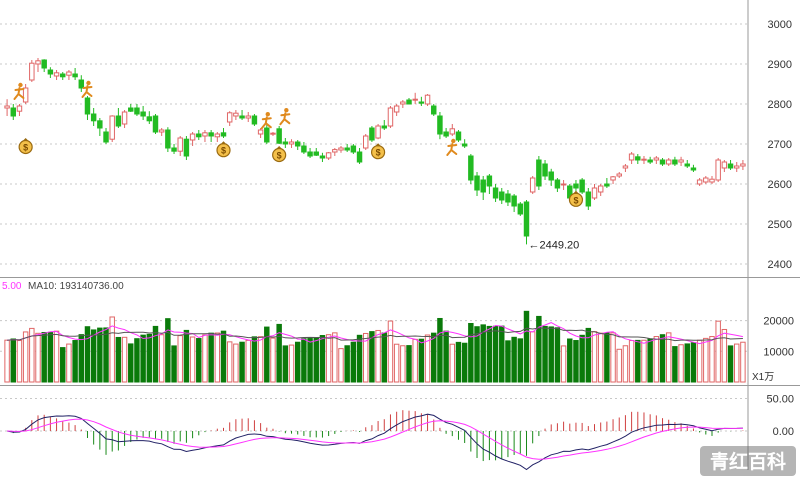 This screenshot has width=800, height=480. I want to click on money-bag-icon: $, so click(279, 154).